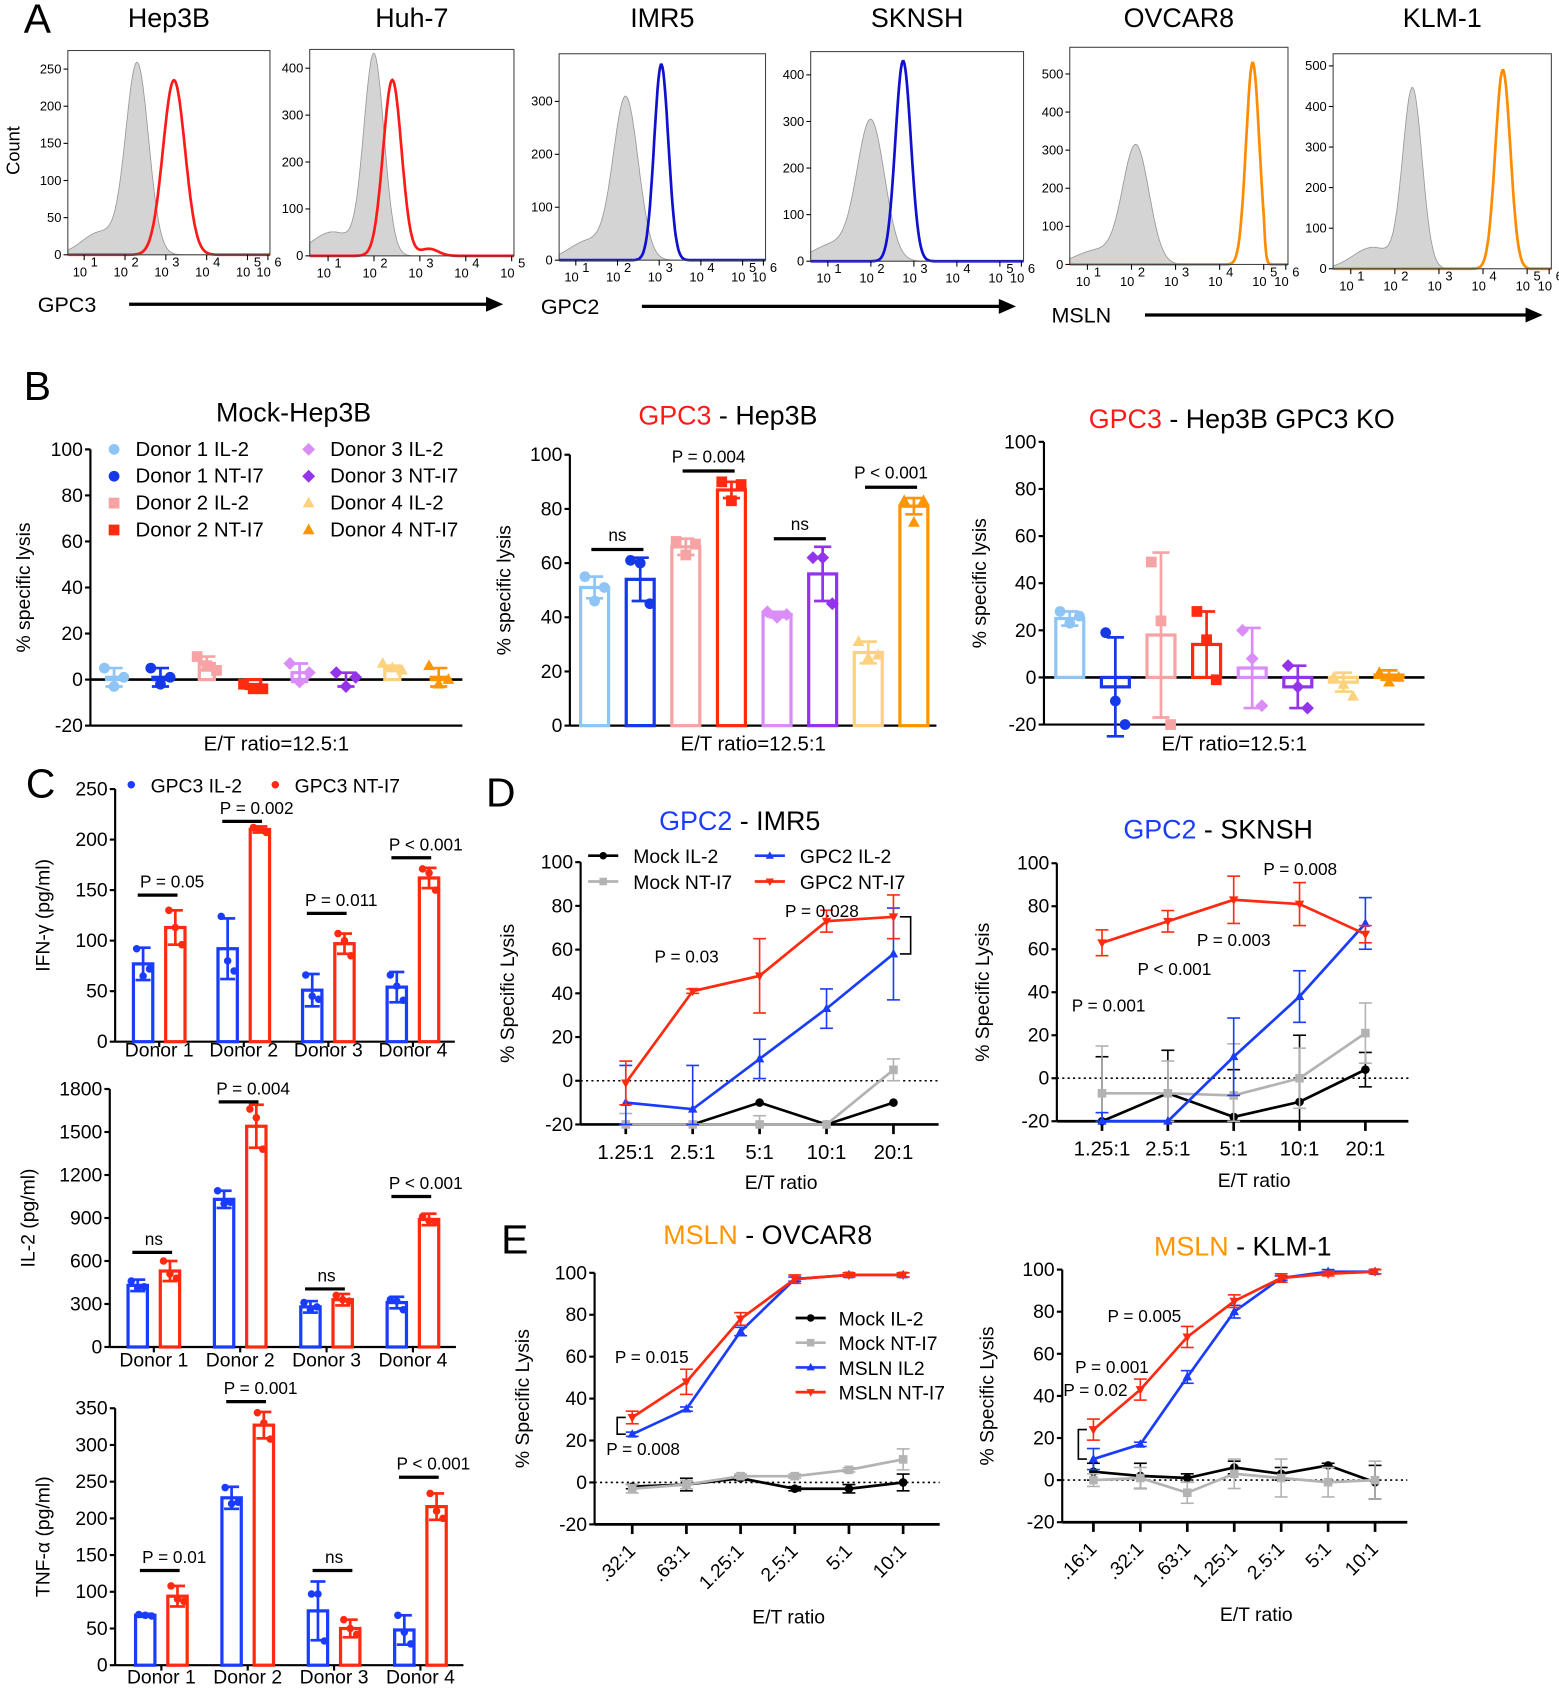 The image size is (1559, 1691). What do you see at coordinates (1557, 276) in the screenshot?
I see `x-tick-exponent: 6` at bounding box center [1557, 276].